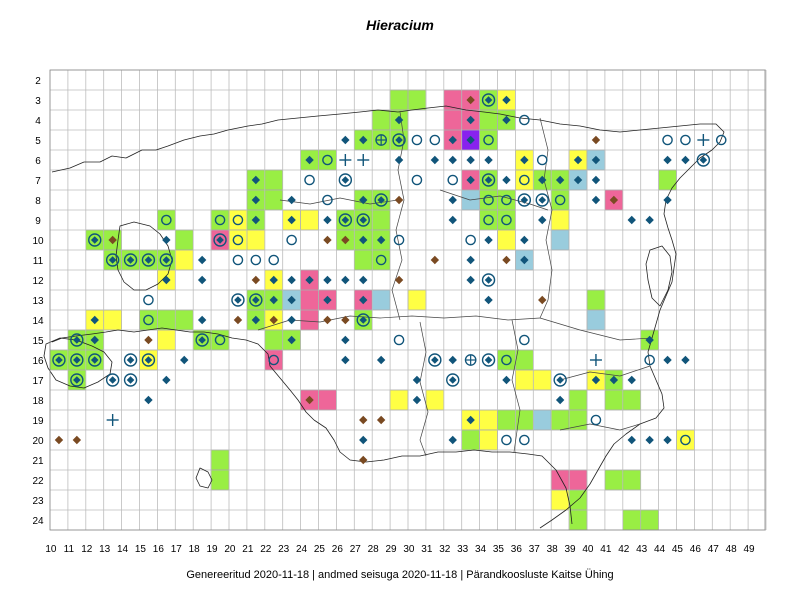  What do you see at coordinates (144, 256) in the screenshot?
I see `island-west` at bounding box center [144, 256].